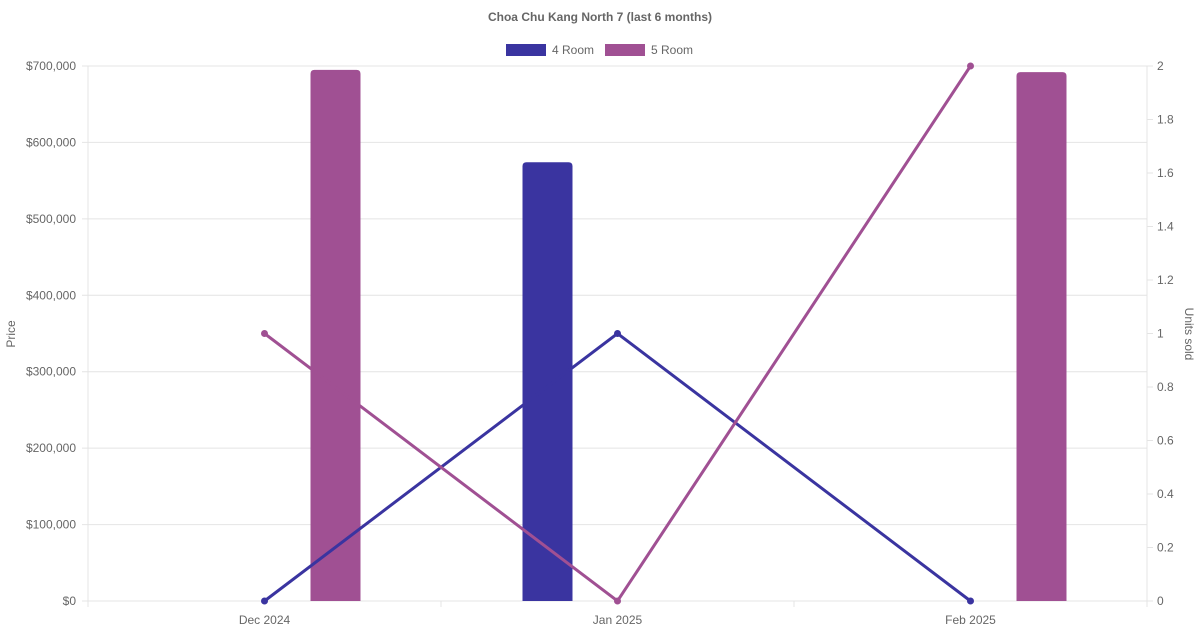 This screenshot has height=635, width=1200. I want to click on legend-label: 5 Room, so click(672, 50).